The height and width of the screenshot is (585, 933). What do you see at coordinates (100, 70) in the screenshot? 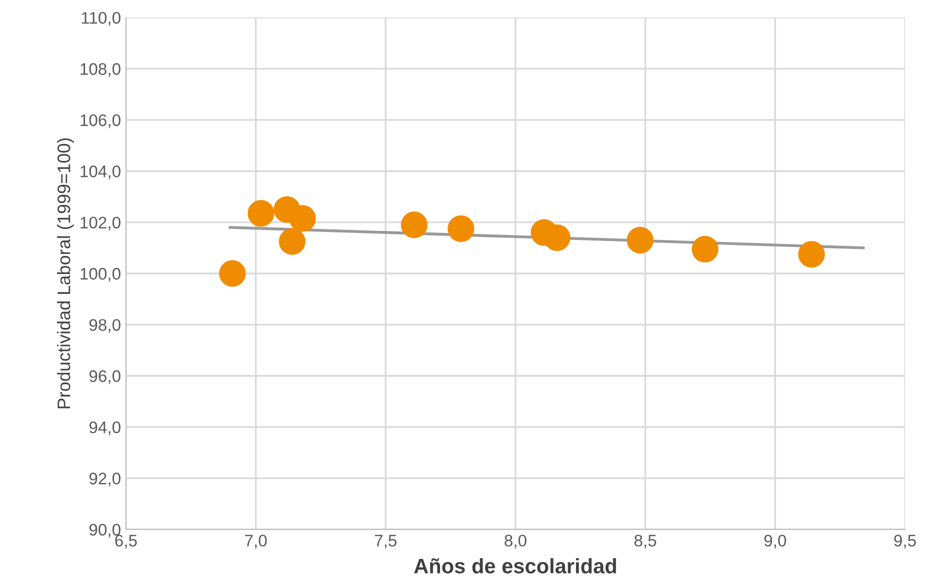
I see `y-tick-label: 108,0` at bounding box center [100, 70].